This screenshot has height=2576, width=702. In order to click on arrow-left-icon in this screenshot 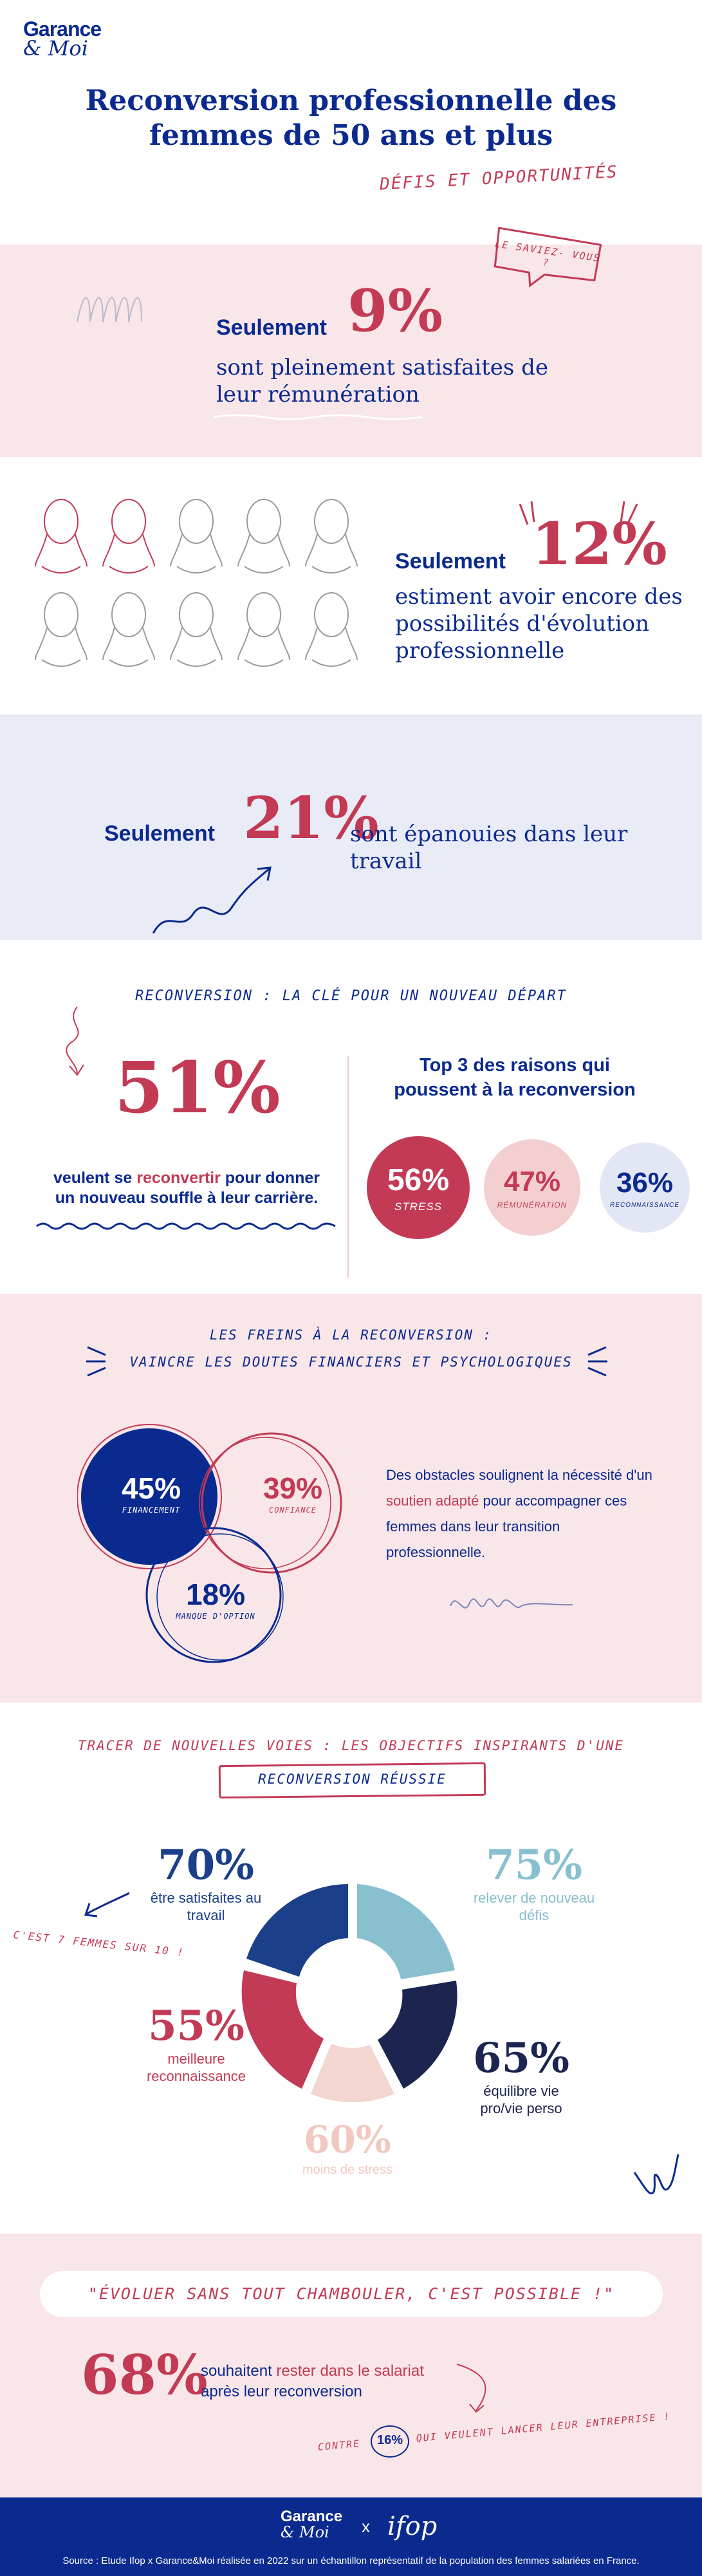, I will do `click(107, 1905)`.